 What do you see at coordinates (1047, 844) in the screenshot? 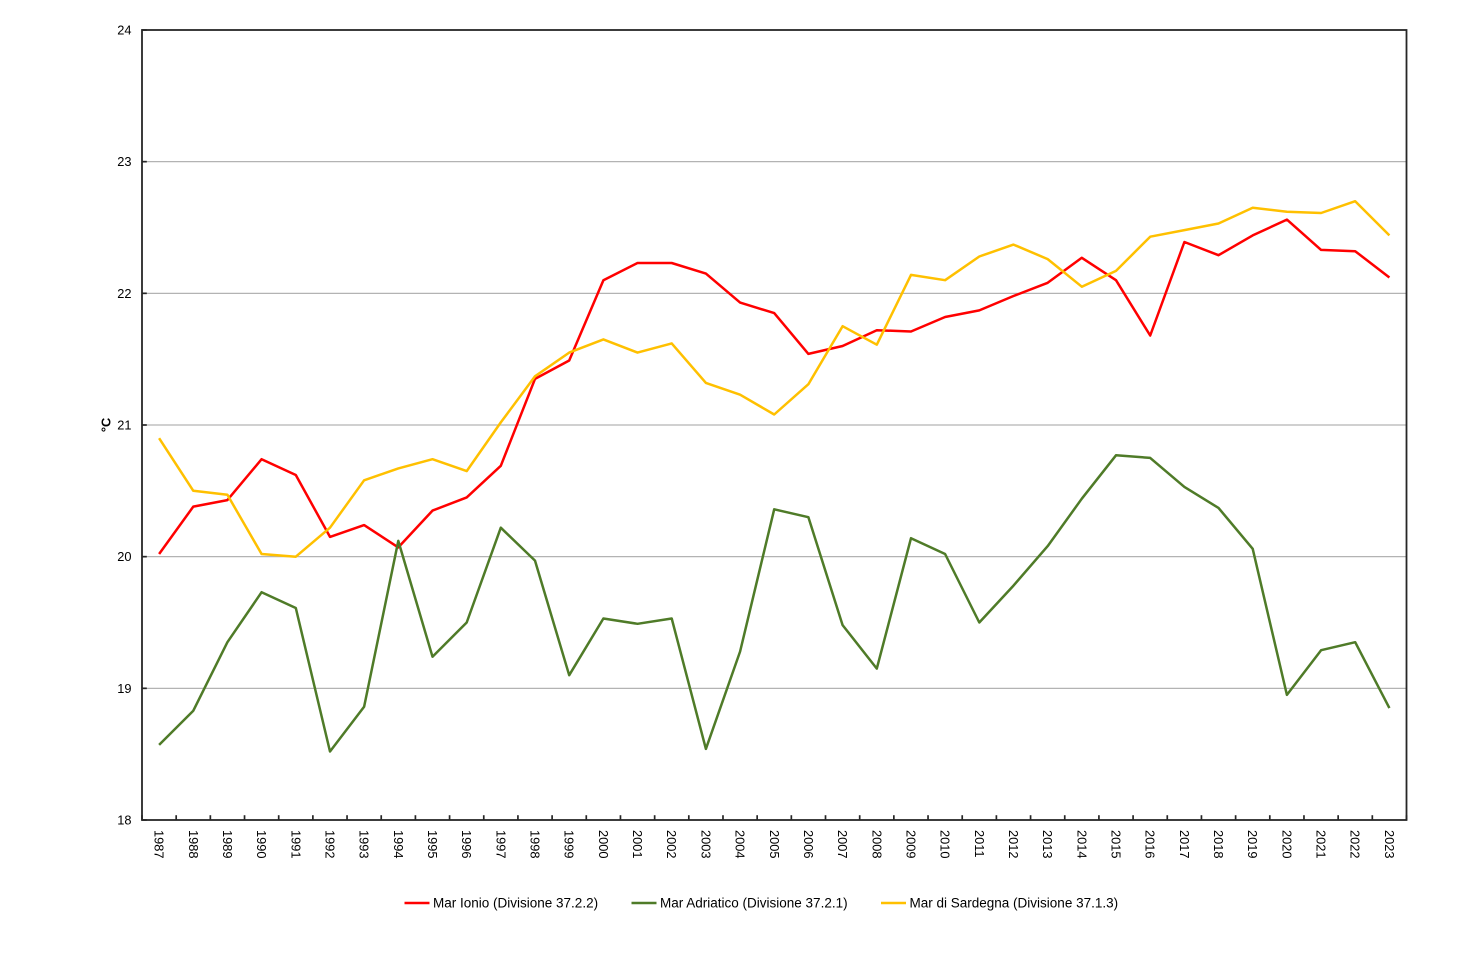
I see `svg-text: 2013` at bounding box center [1047, 844].